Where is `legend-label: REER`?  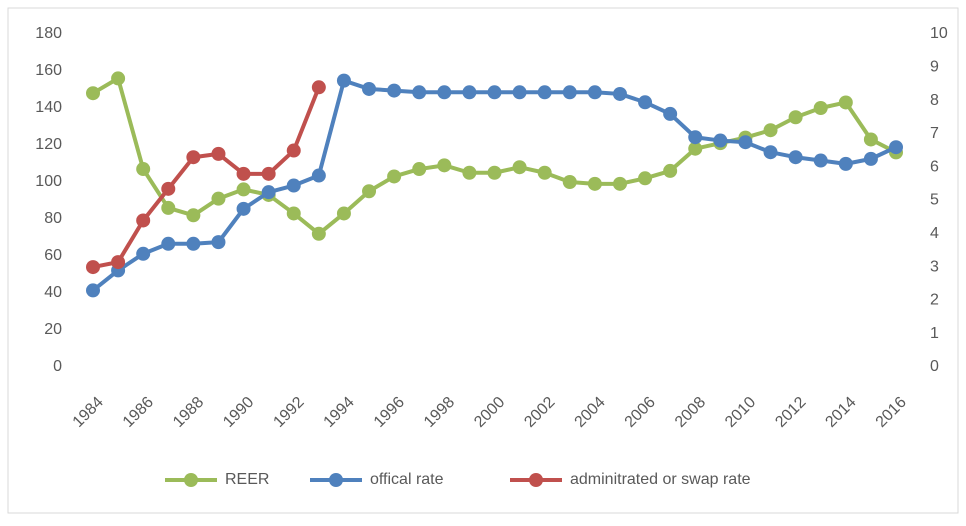 legend-label: REER is located at coordinates (247, 479).